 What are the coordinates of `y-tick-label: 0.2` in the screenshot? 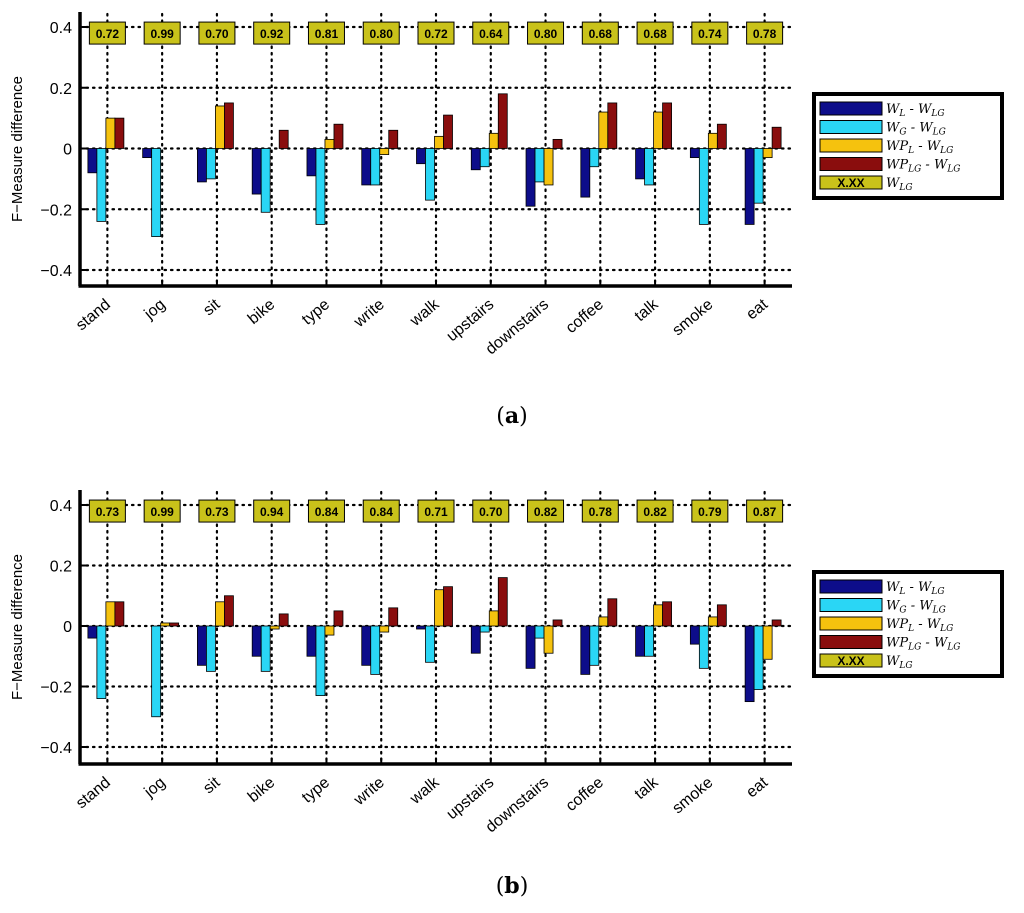 It's located at (61, 567).